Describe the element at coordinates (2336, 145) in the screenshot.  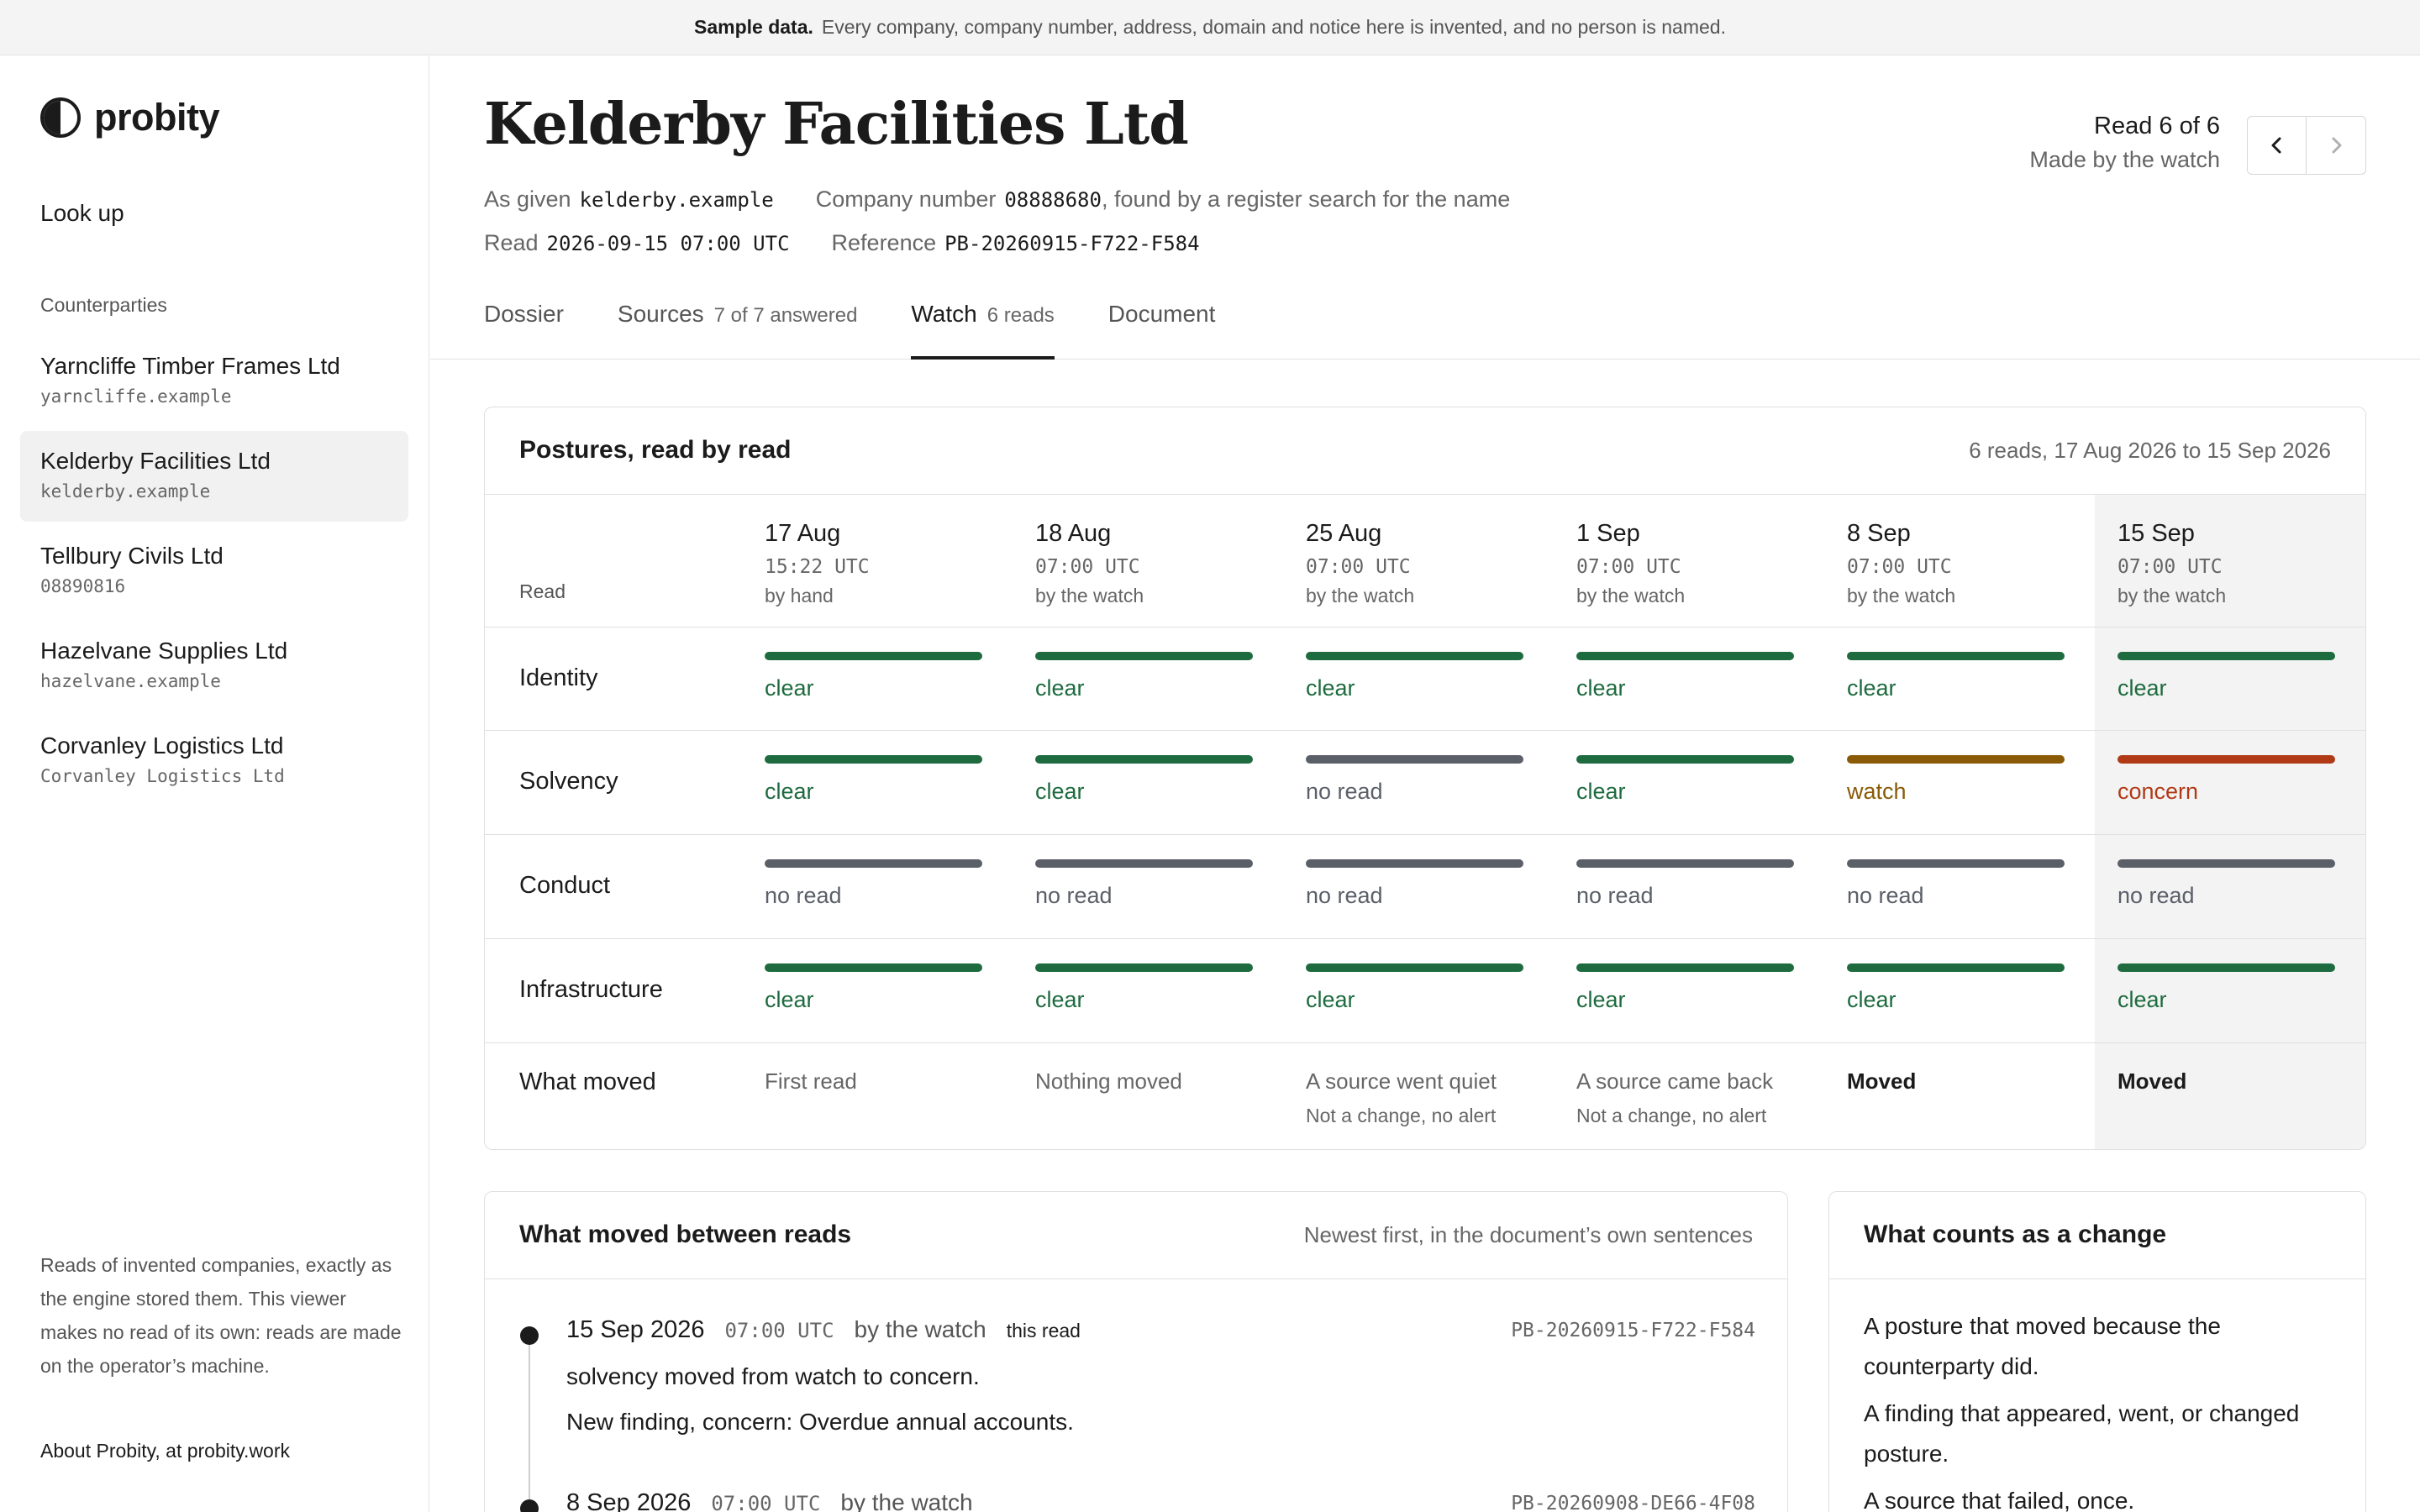
I see `next-read-button` at that location.